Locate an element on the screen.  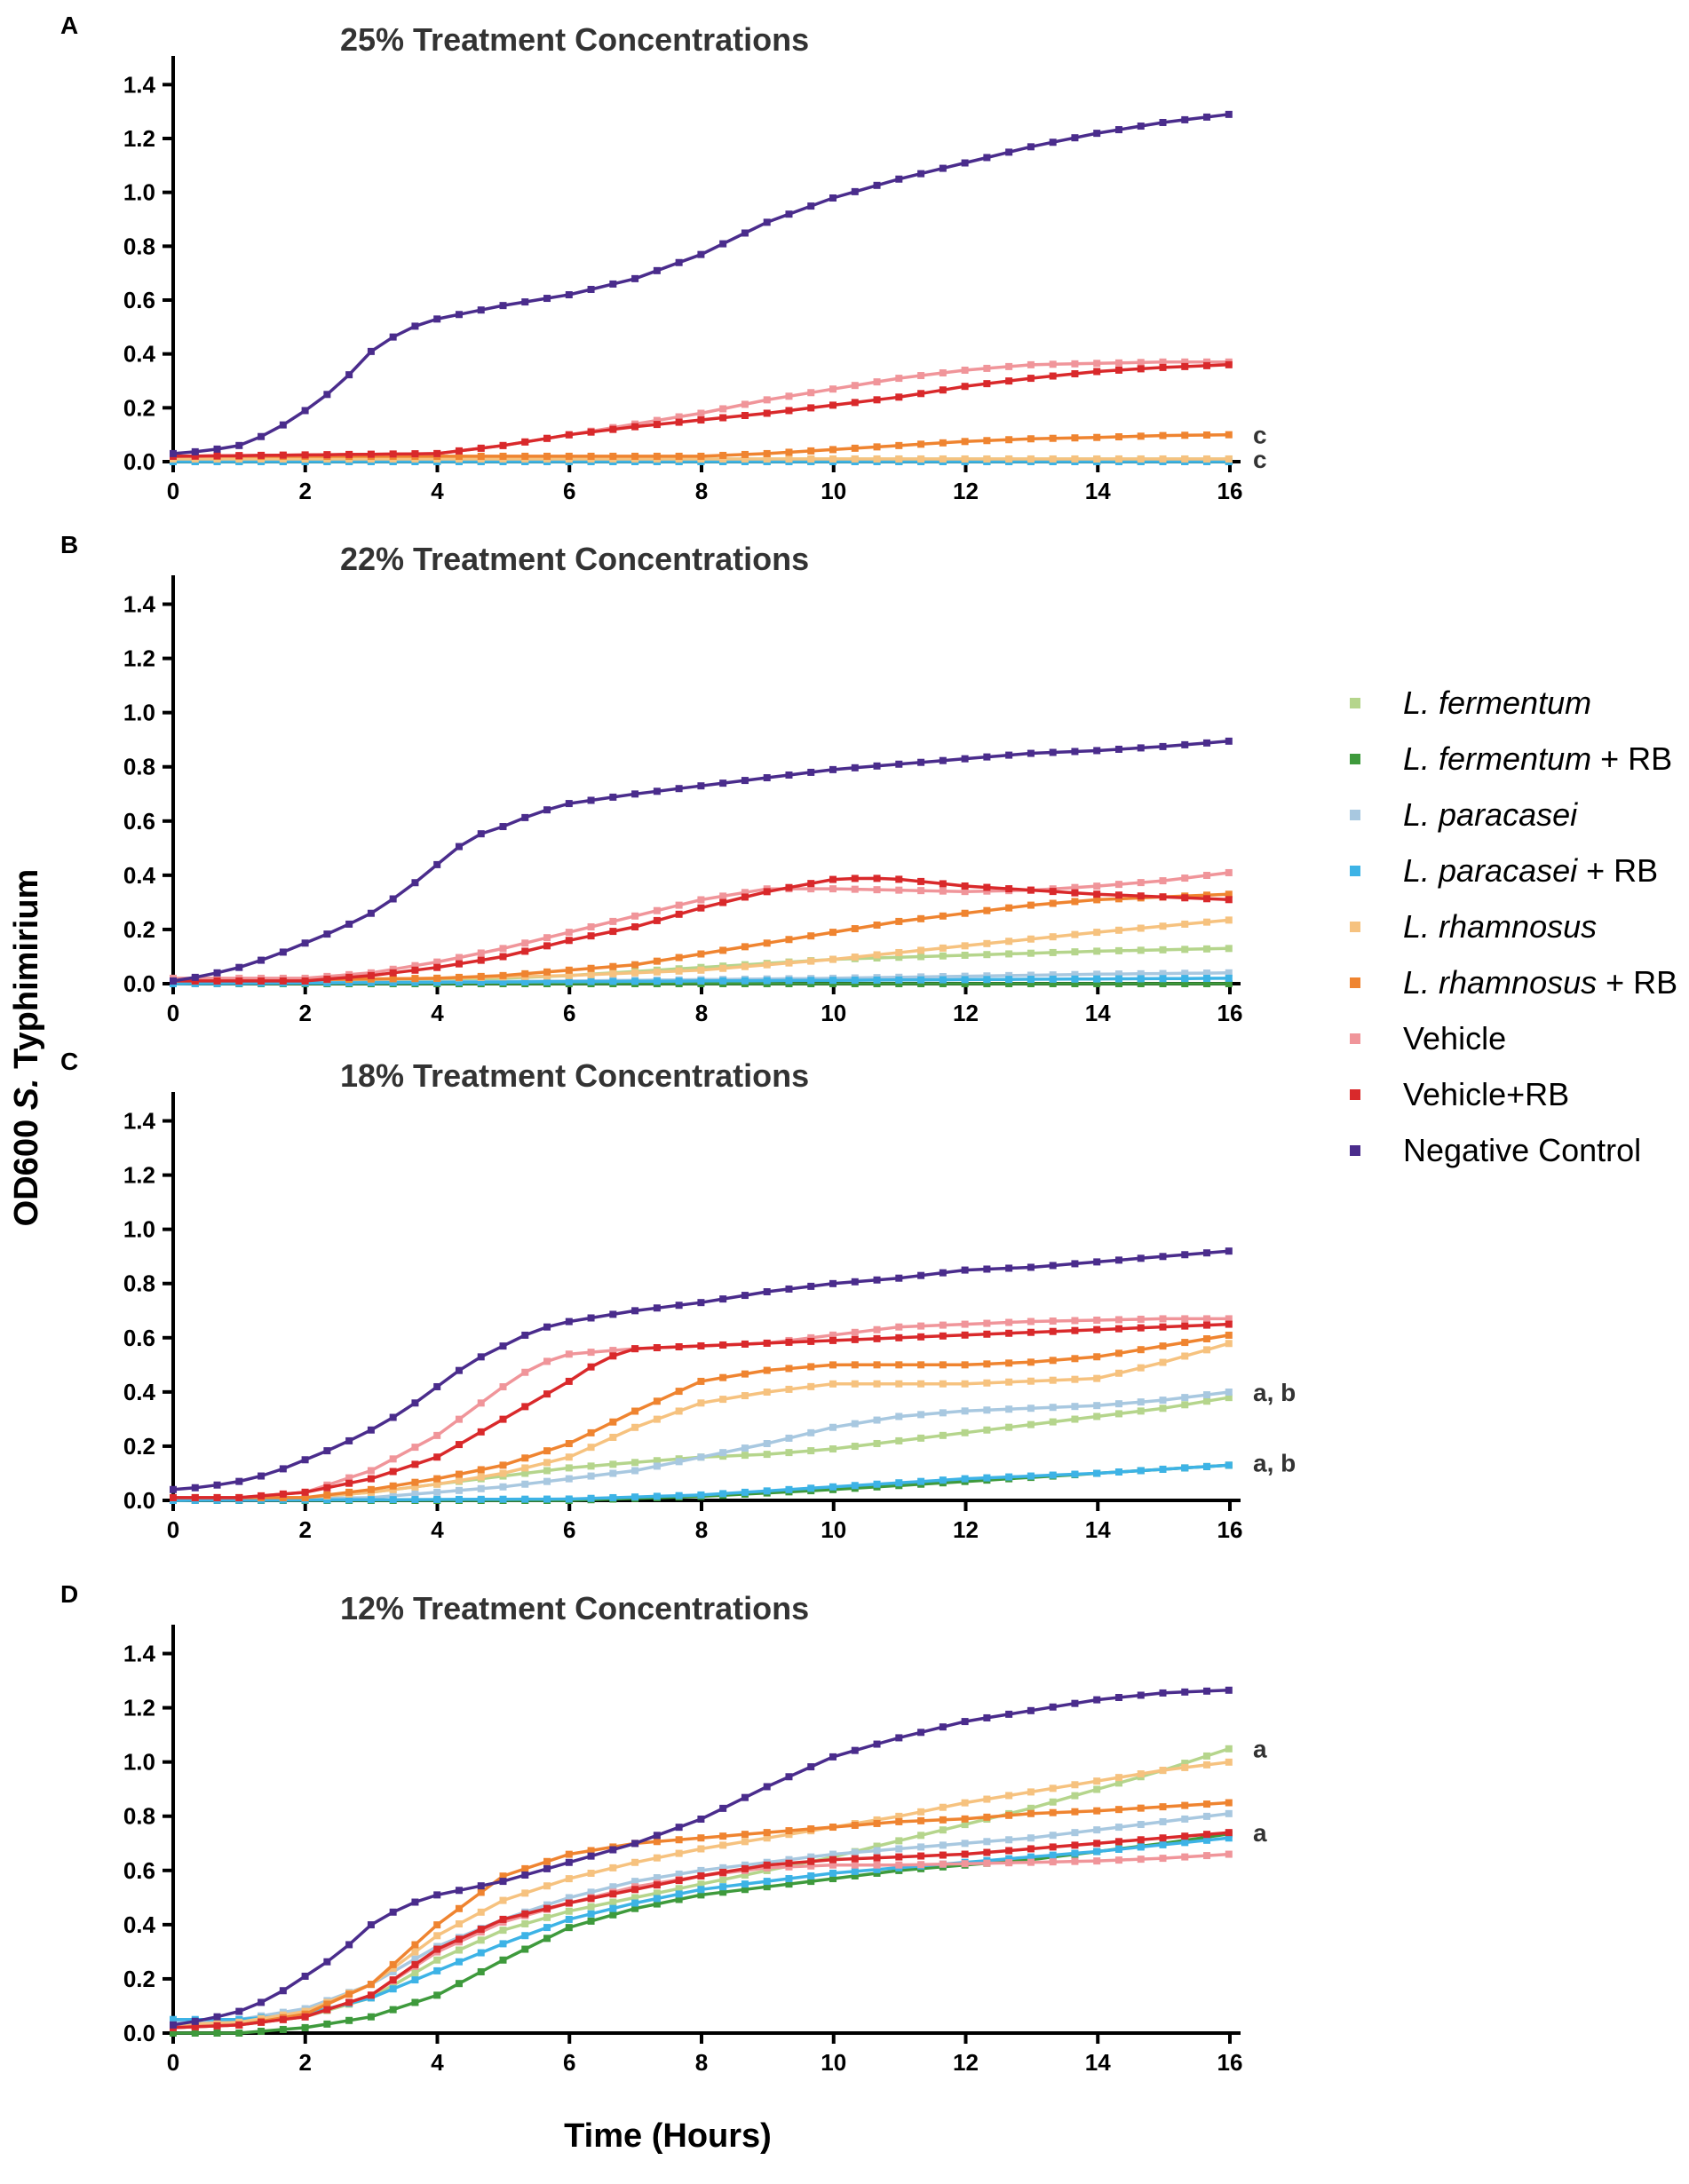
series-line is located at coordinates (701, 925).